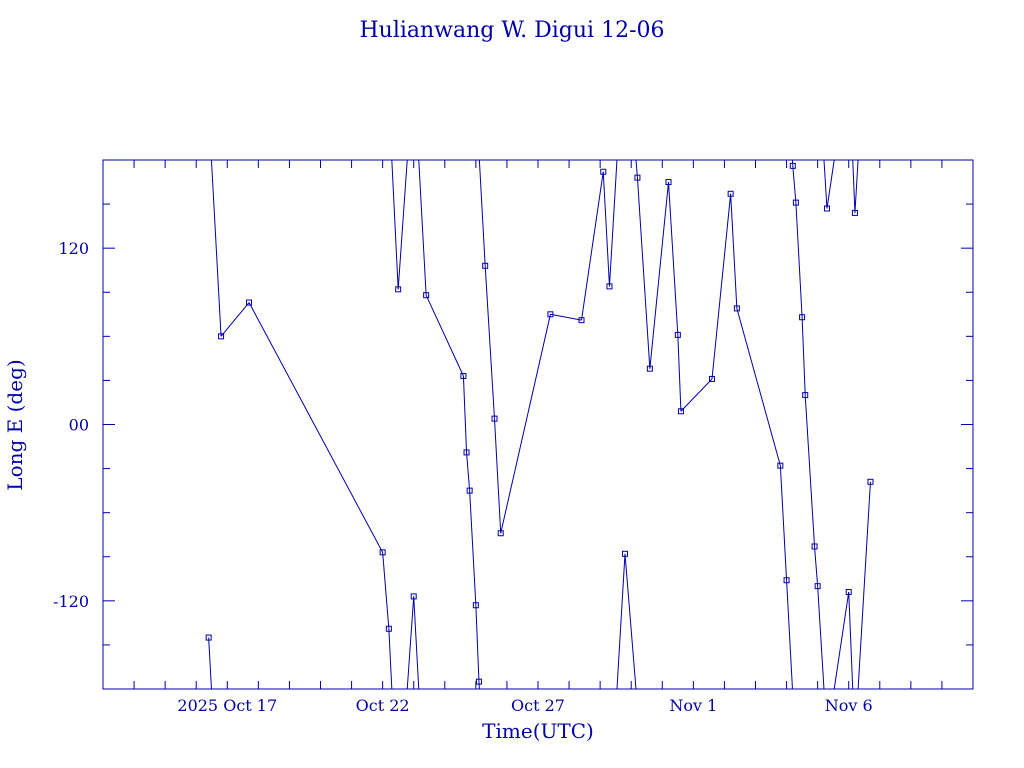  What do you see at coordinates (73, 248) in the screenshot?
I see `y-tick-label: 120` at bounding box center [73, 248].